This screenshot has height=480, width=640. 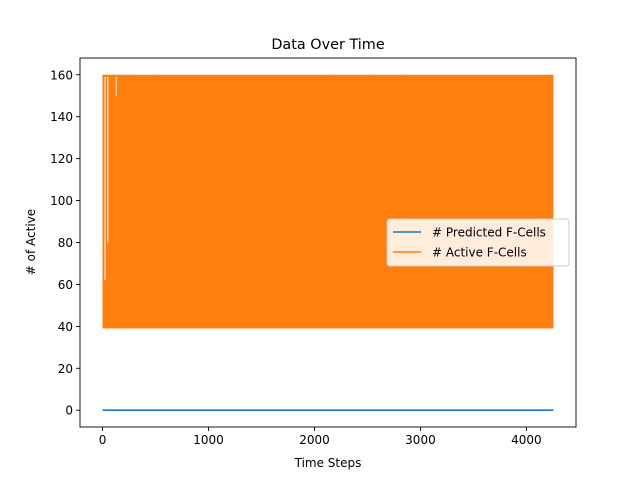 I want to click on y-tick-label-40: 40, so click(x=65, y=327).